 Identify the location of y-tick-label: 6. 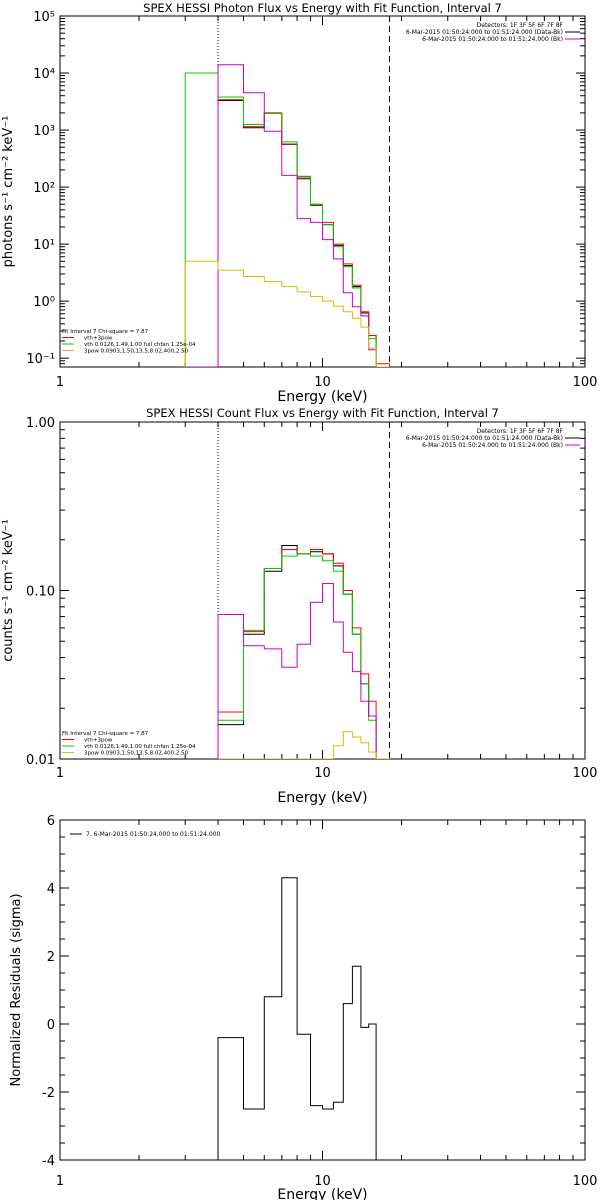
(51, 821).